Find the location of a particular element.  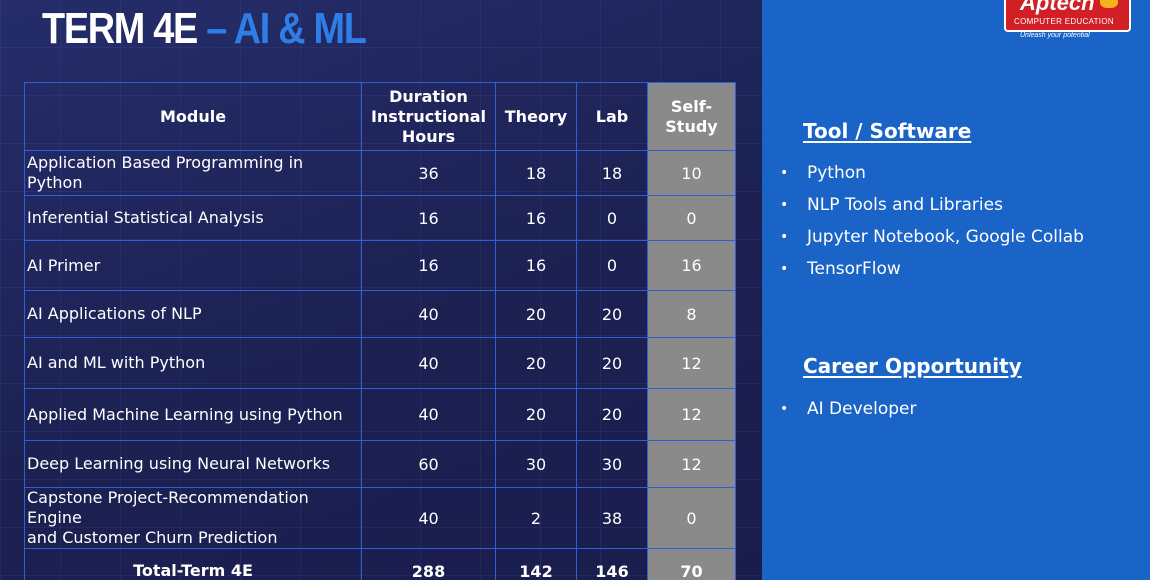

list-item-label: AI Developer is located at coordinates (862, 409).